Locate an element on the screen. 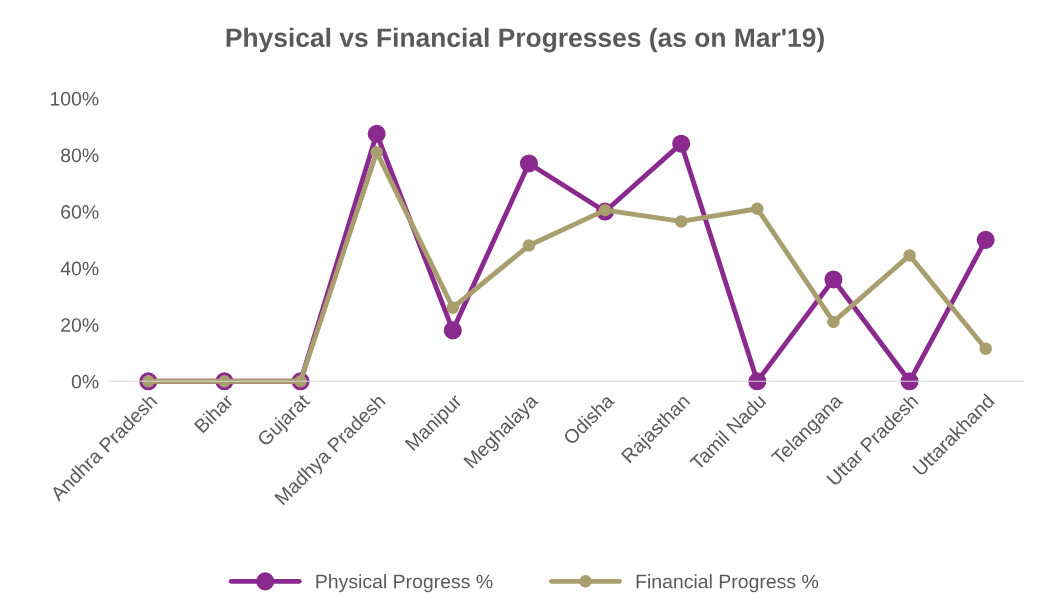 The height and width of the screenshot is (615, 1050). y-tick-label: 80% is located at coordinates (80, 155).